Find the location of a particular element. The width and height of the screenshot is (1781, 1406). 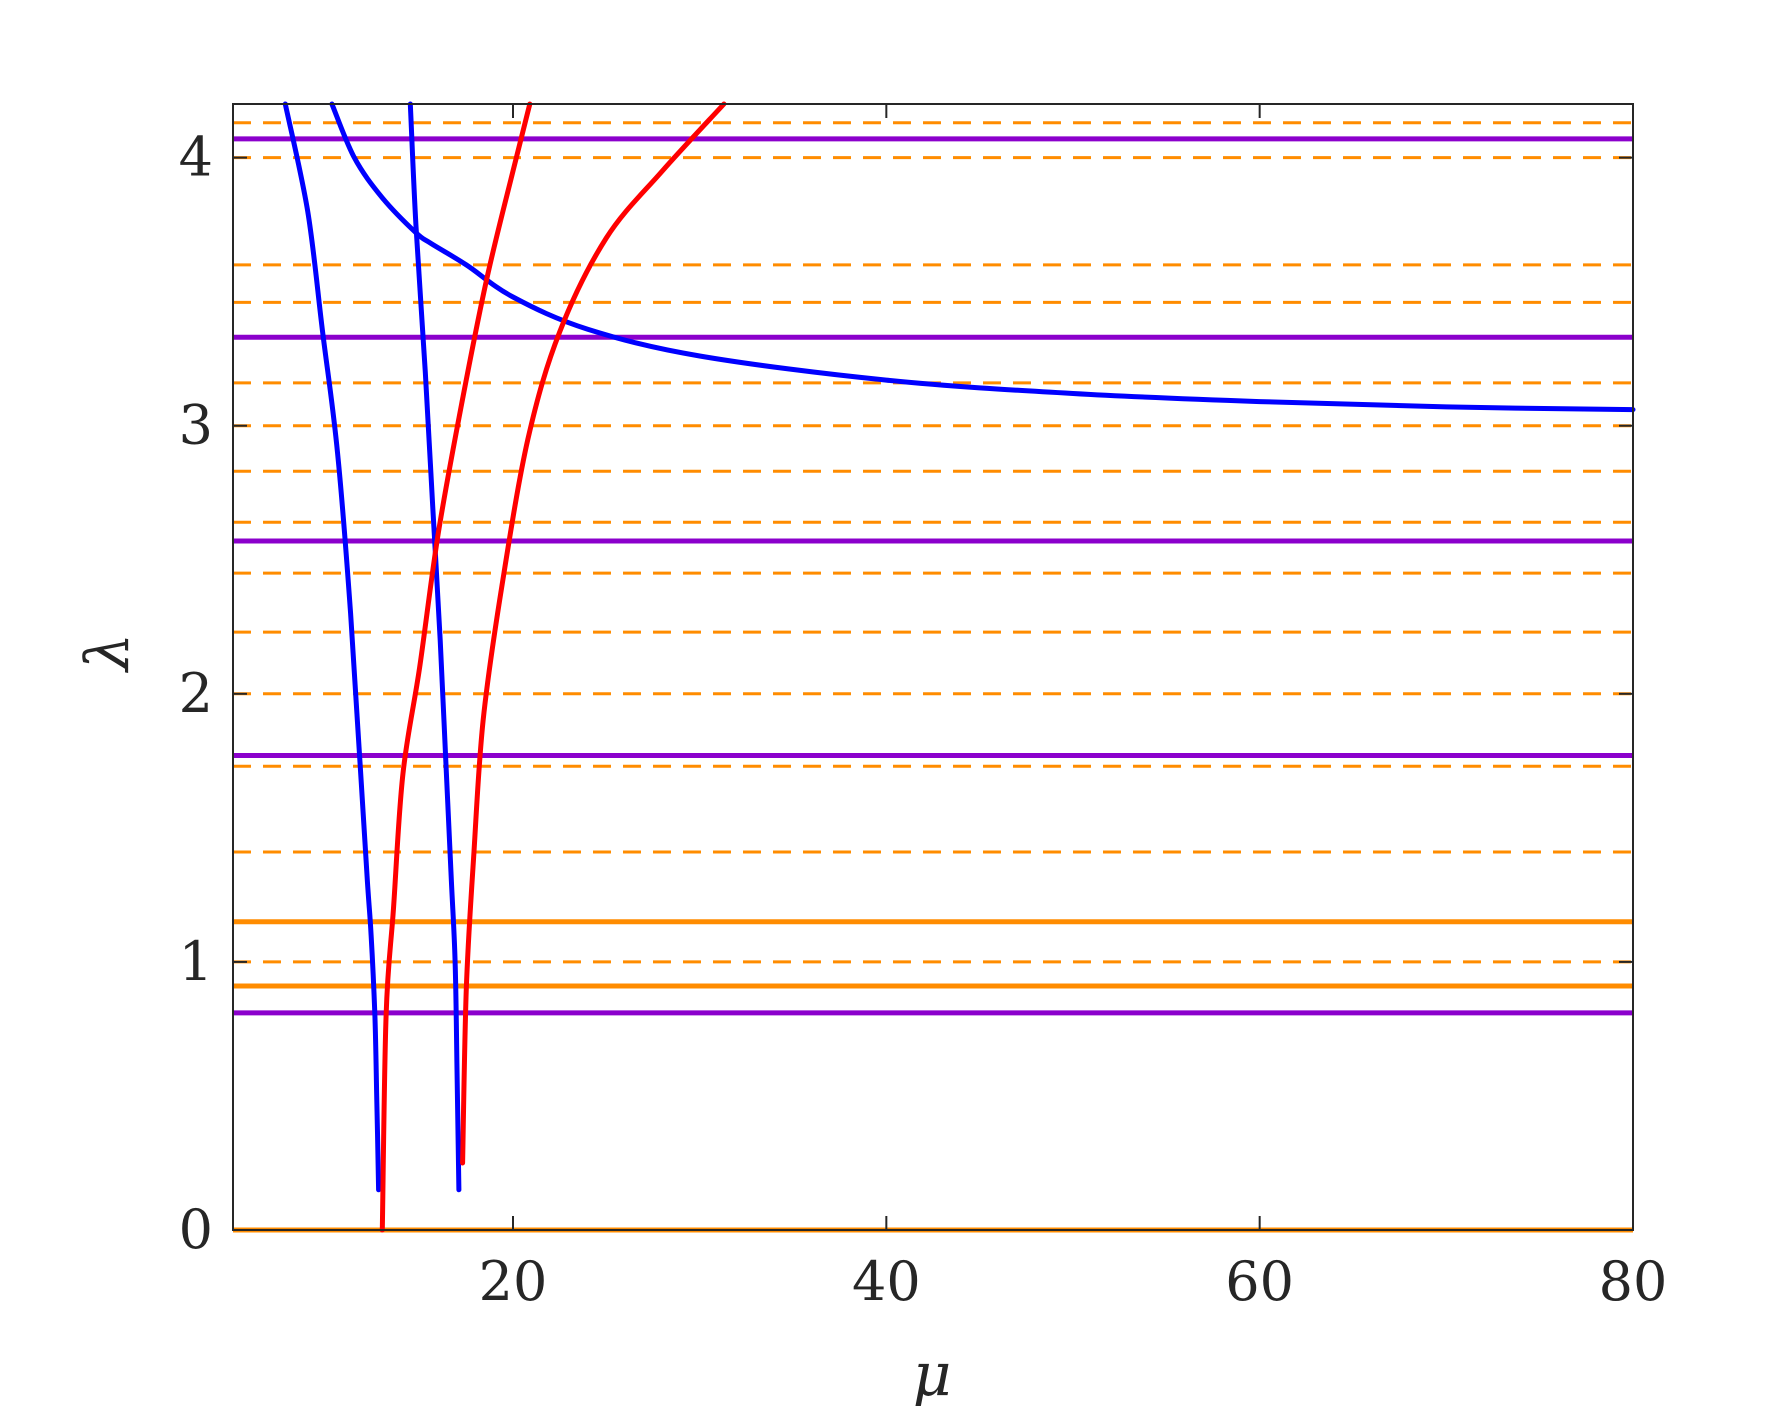

x-tick-label-2: 60 is located at coordinates (1259, 1281).